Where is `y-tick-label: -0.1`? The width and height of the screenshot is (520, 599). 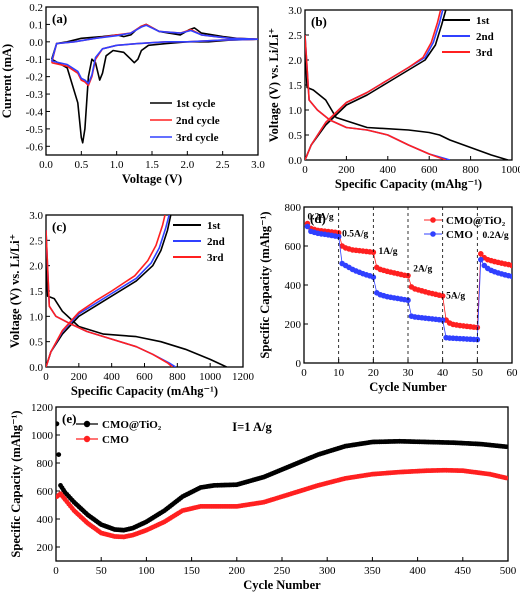 y-tick-label: -0.1 is located at coordinates (34, 60).